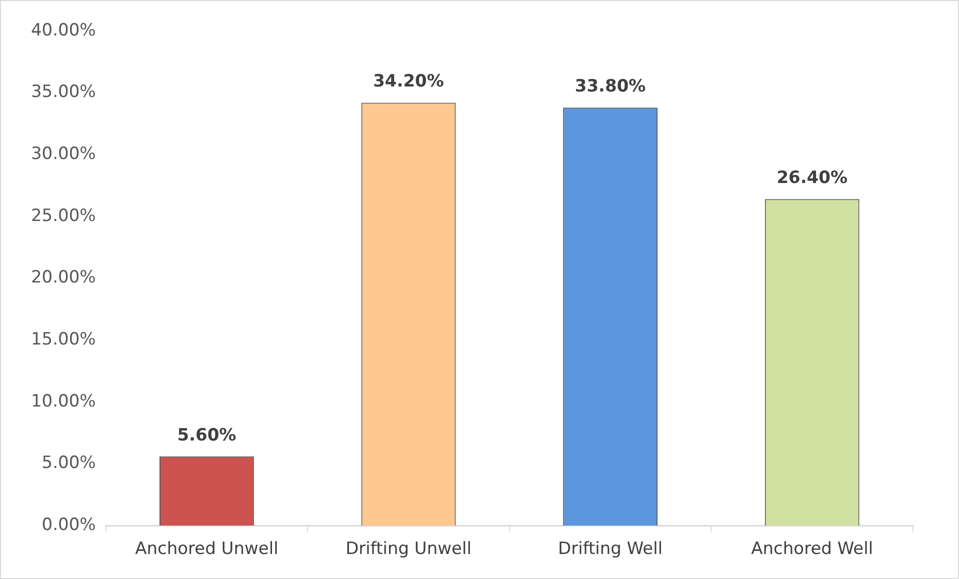 The image size is (959, 579). What do you see at coordinates (69, 525) in the screenshot?
I see `y-tick-label: 0.00%` at bounding box center [69, 525].